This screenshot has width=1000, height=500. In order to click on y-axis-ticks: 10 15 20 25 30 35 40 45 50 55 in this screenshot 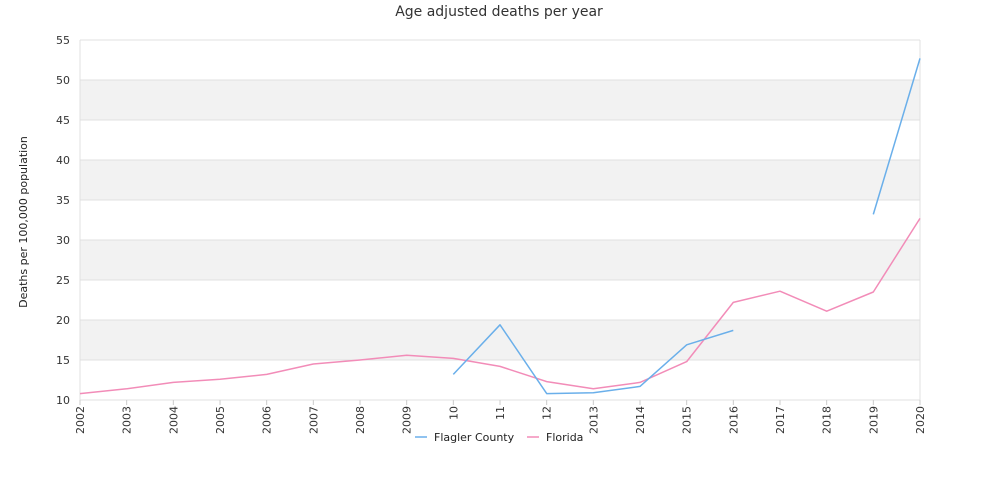, I will do `click(63, 220)`.